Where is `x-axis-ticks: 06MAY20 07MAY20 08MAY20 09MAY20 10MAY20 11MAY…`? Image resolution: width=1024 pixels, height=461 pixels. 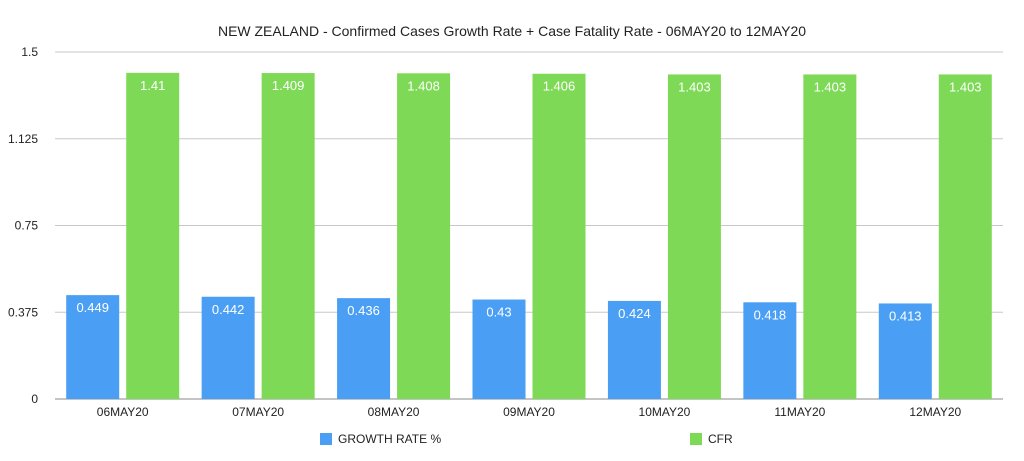
x-axis-ticks: 06MAY20 07MAY20 08MAY20 09MAY20 10MAY20 11MAY… is located at coordinates (529, 412).